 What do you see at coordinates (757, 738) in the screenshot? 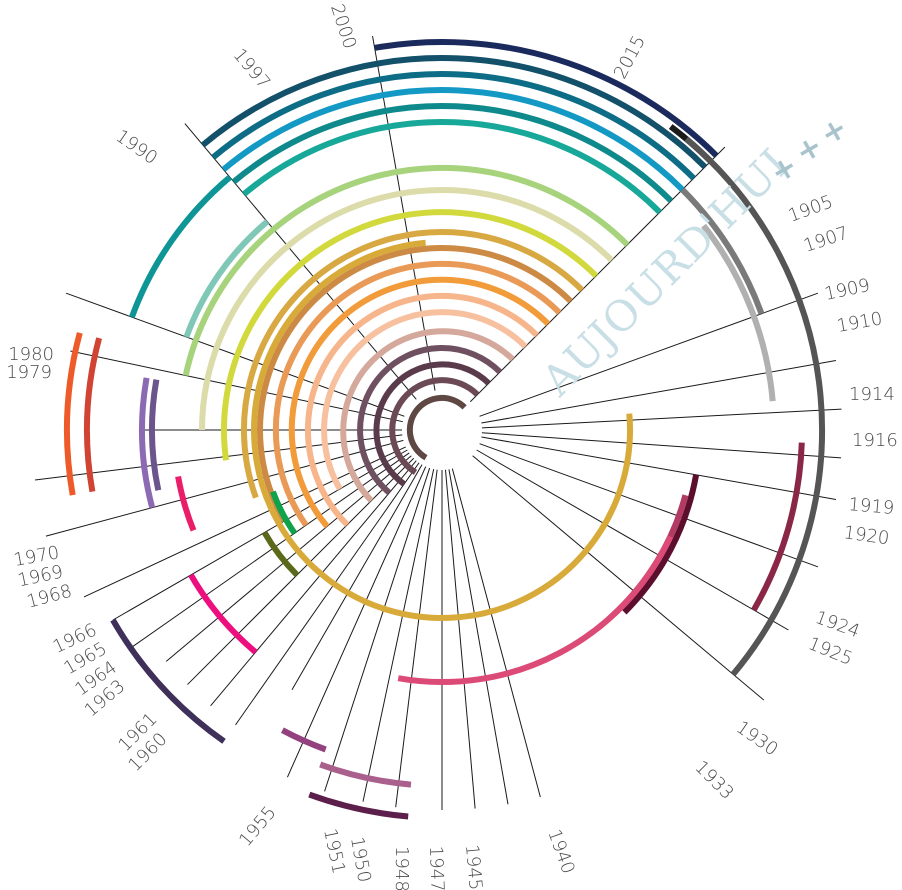
I see `year-label: 1930` at bounding box center [757, 738].